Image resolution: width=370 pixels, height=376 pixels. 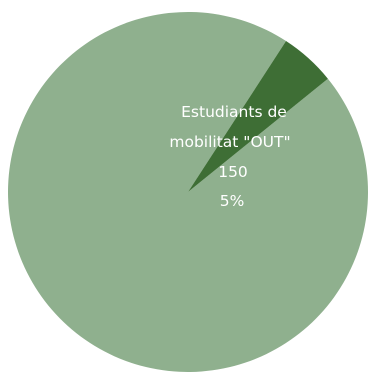 What do you see at coordinates (234, 112) in the screenshot?
I see `slice-label-line-1: Estudiants de` at bounding box center [234, 112].